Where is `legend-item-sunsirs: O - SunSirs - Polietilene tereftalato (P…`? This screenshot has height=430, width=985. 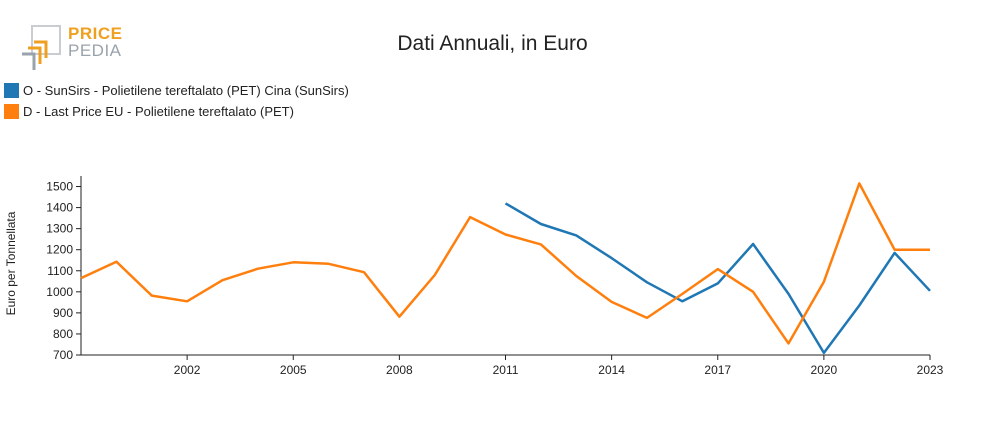
legend-item-sunsirs: O - SunSirs - Polietilene tereftalato (P… is located at coordinates (176, 90).